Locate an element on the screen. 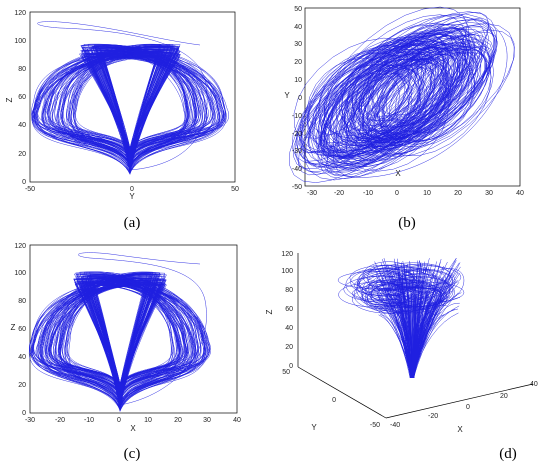 The height and width of the screenshot is (463, 550). x-ticks-d: -40 -20 0 20 40 is located at coordinates (464, 405).